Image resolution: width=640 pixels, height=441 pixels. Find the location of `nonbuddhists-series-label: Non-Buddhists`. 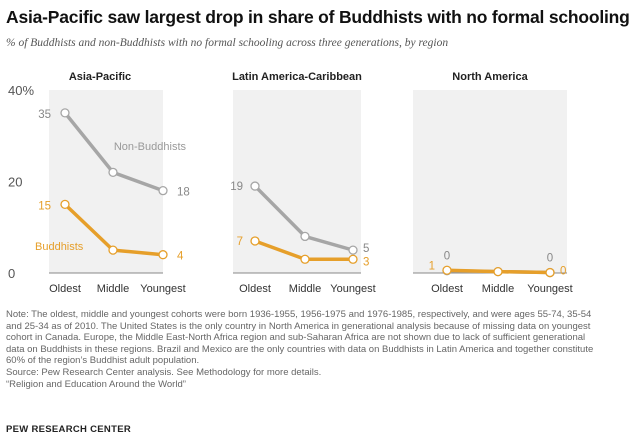

nonbuddhists-series-label: Non-Buddhists is located at coordinates (150, 147).